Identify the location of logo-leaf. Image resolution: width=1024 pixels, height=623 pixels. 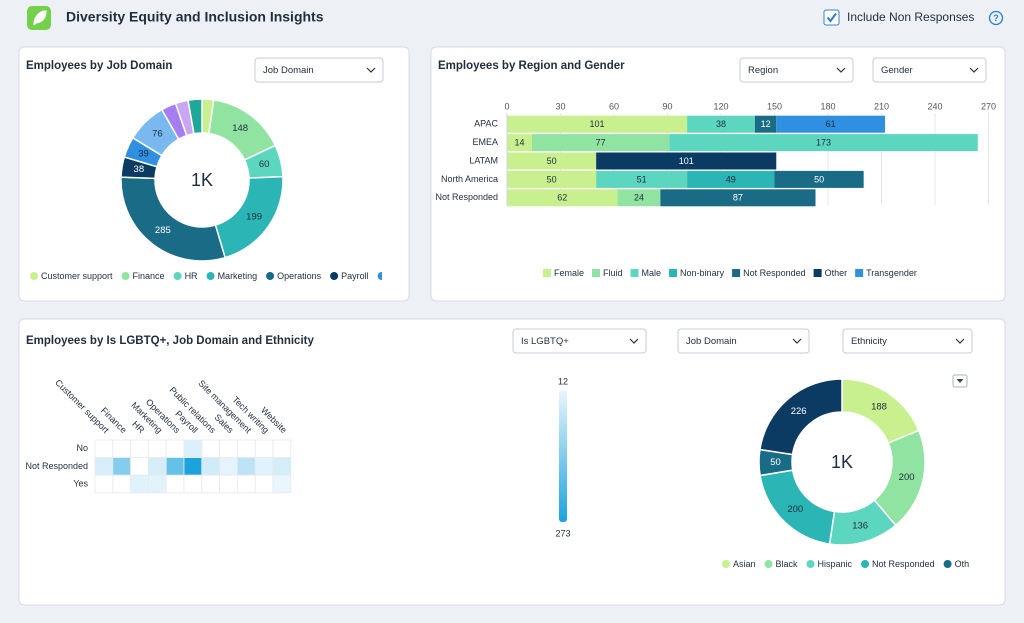
(40, 18).